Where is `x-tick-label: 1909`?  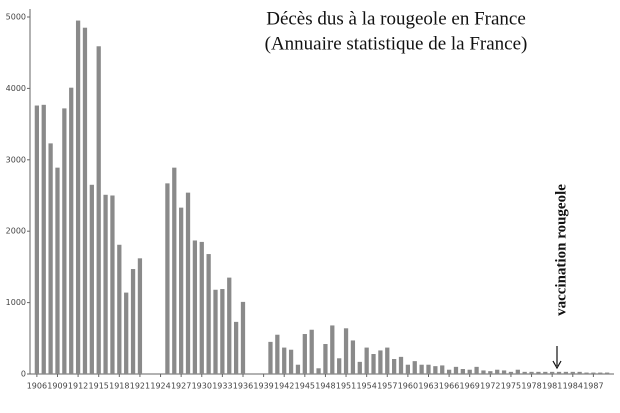
x-tick-label: 1909 is located at coordinates (57, 386).